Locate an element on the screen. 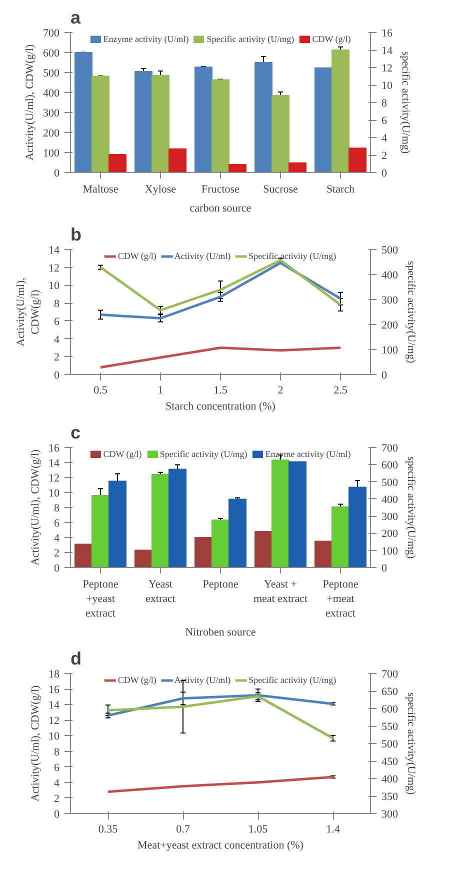 This screenshot has width=465, height=871. x-tick-label: Peptone +yeast extract is located at coordinates (100, 599).